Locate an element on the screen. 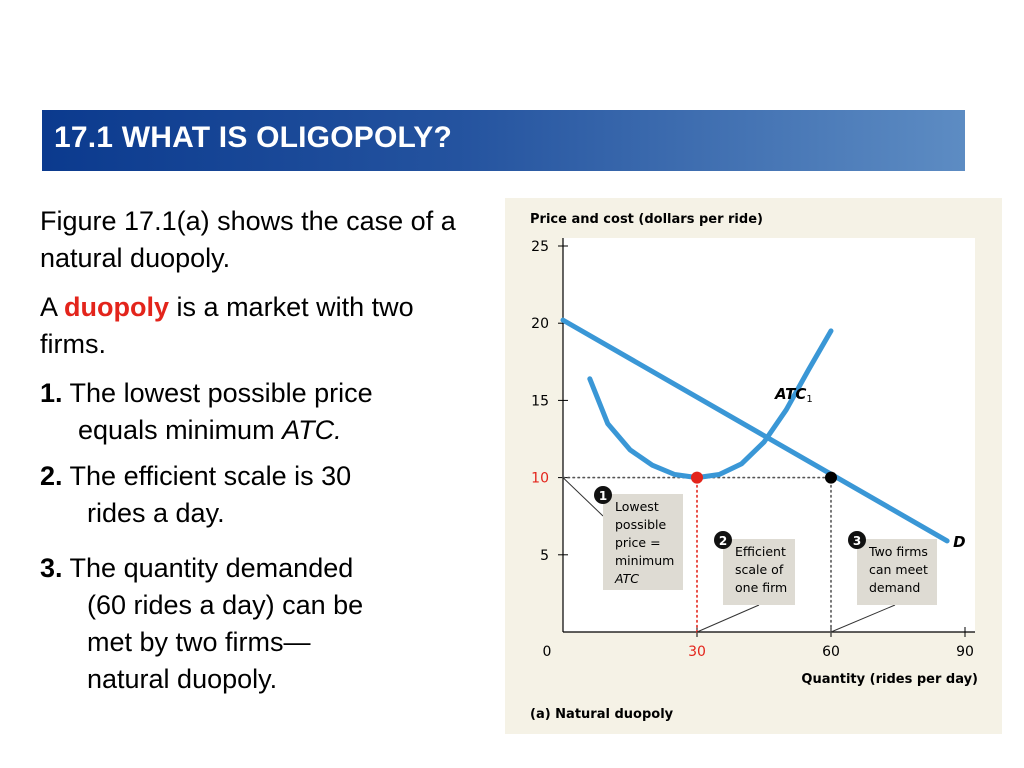  callout-1-leader is located at coordinates (583, 497).